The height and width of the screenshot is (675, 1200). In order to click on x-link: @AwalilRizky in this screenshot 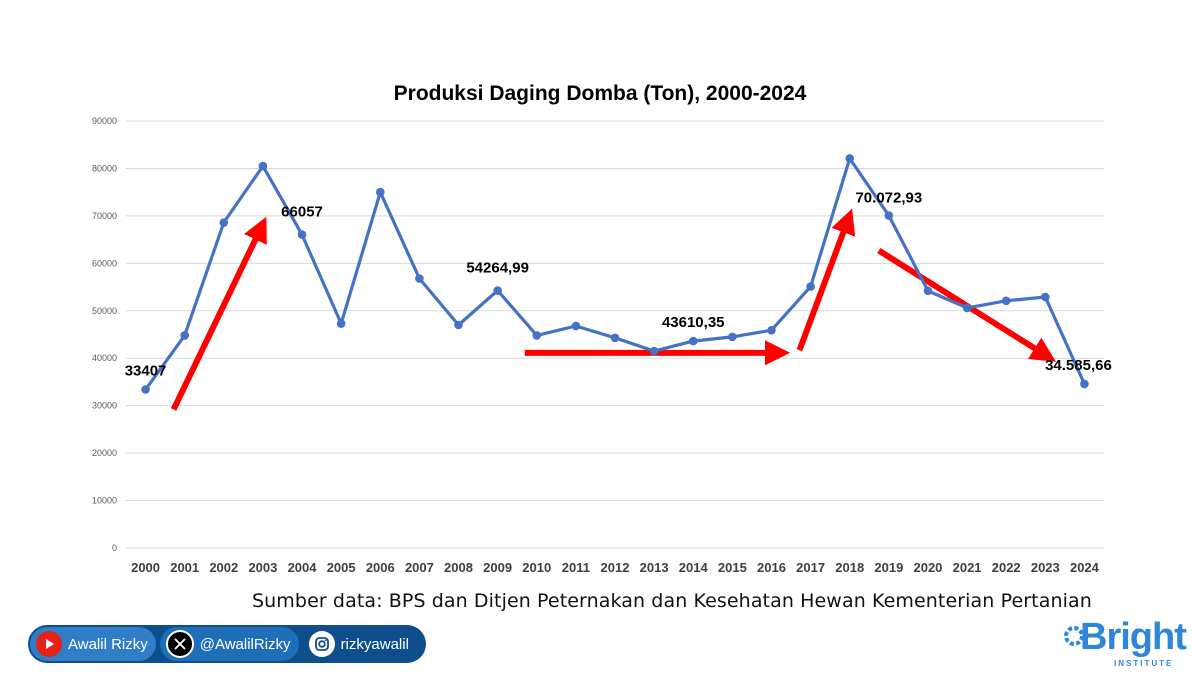, I will do `click(229, 644)`.